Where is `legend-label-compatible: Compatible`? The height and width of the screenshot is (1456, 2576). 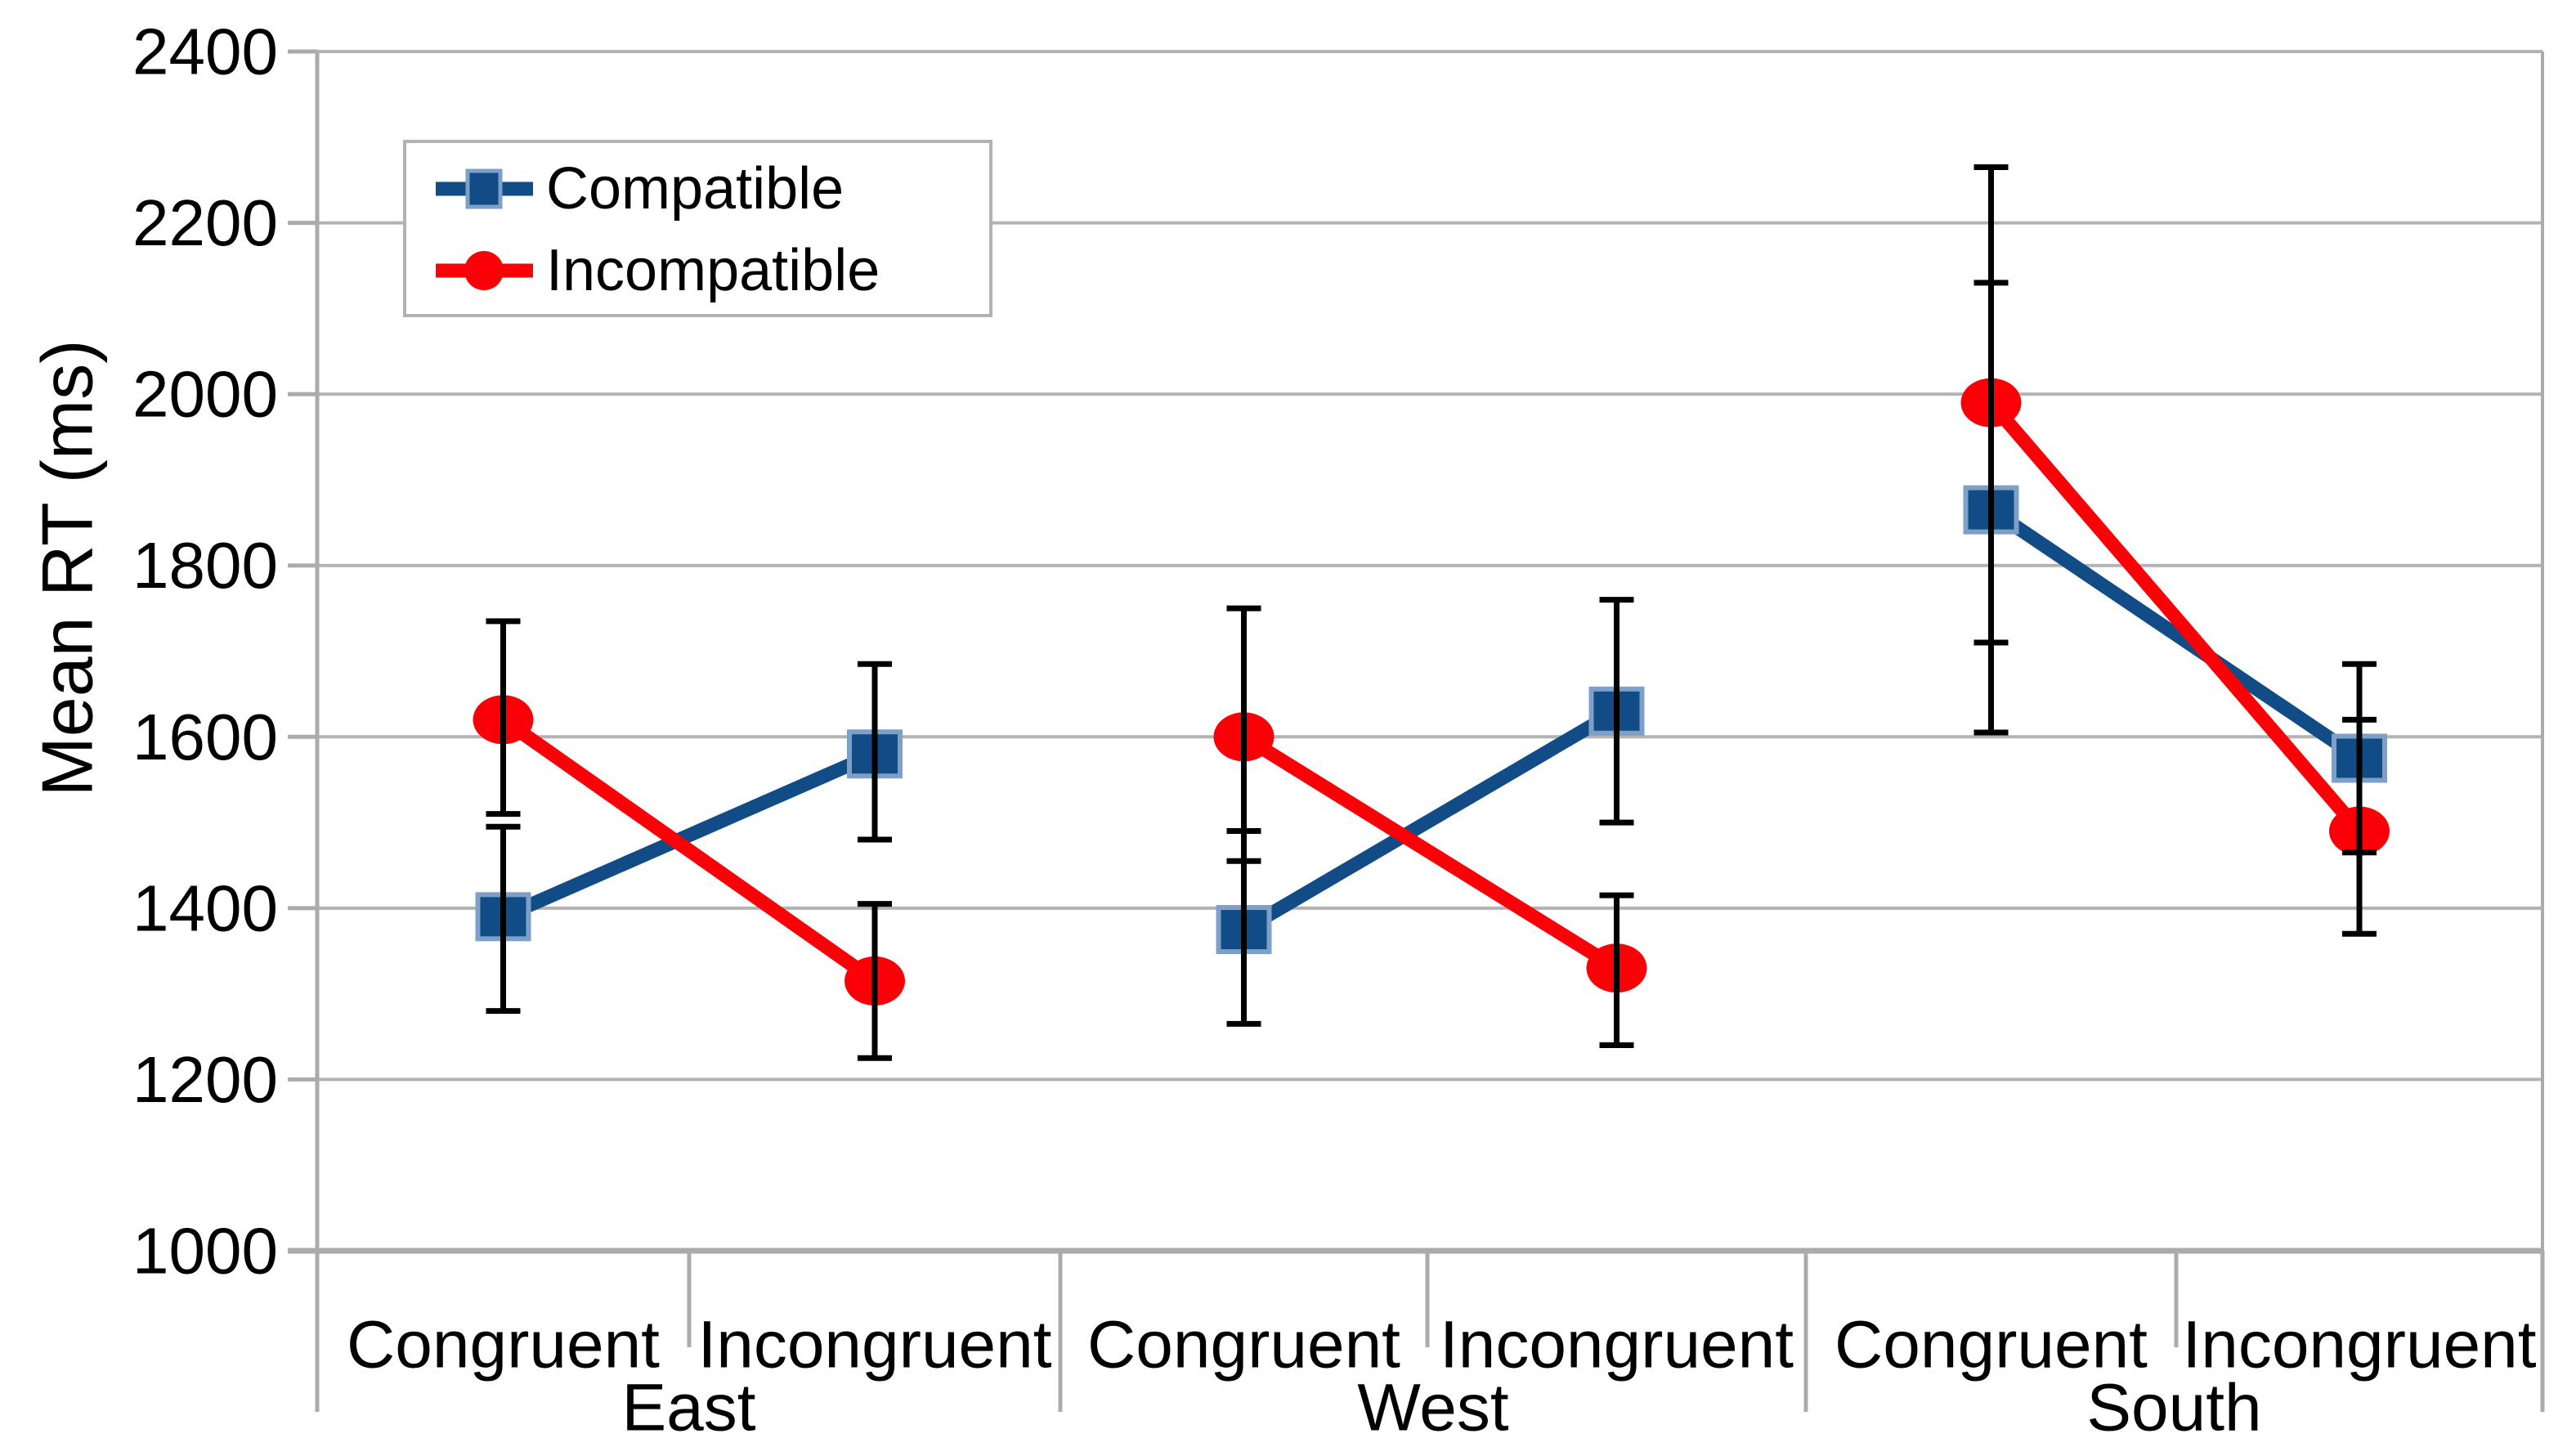 legend-label-compatible: Compatible is located at coordinates (695, 189).